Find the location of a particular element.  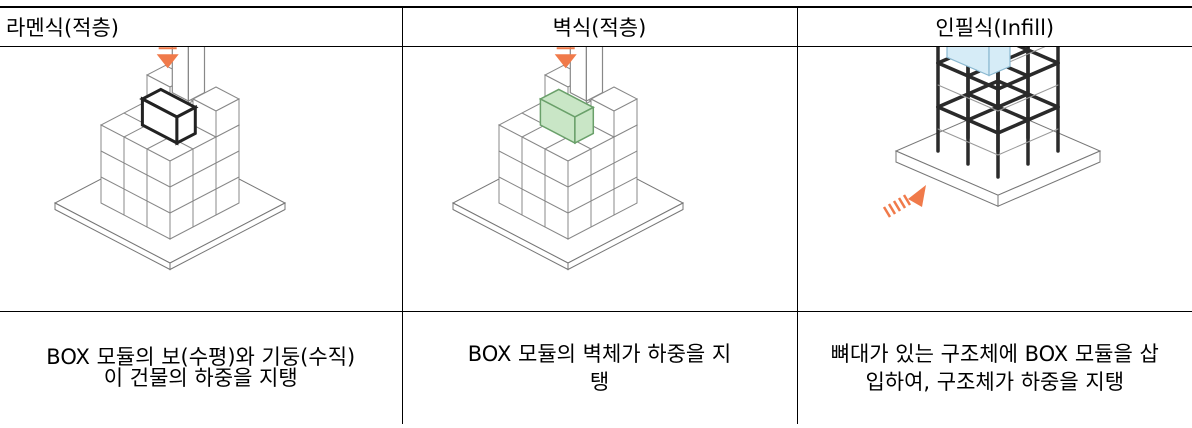

infill-illustration is located at coordinates (991, 132).